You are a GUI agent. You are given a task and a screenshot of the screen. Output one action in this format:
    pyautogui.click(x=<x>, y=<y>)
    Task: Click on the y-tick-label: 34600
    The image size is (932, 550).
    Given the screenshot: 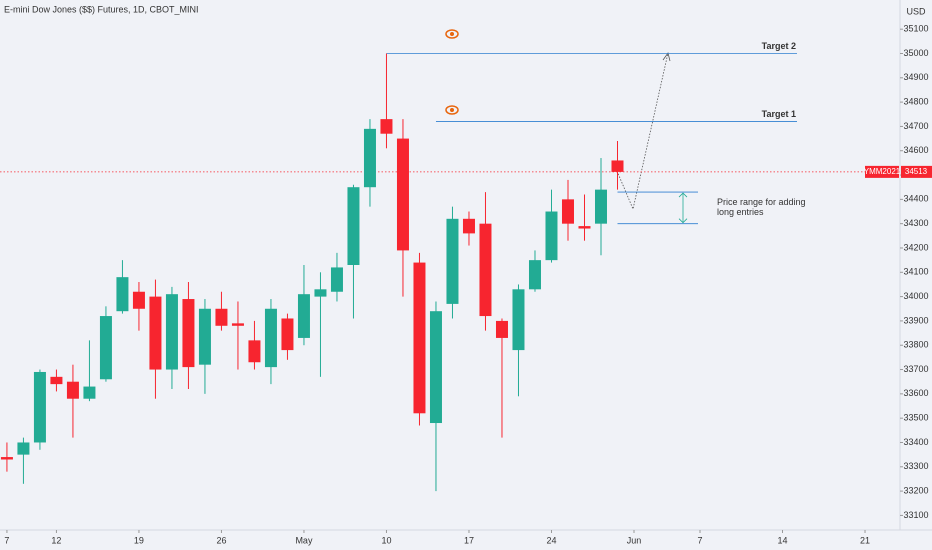 What is the action you would take?
    pyautogui.click(x=915, y=150)
    